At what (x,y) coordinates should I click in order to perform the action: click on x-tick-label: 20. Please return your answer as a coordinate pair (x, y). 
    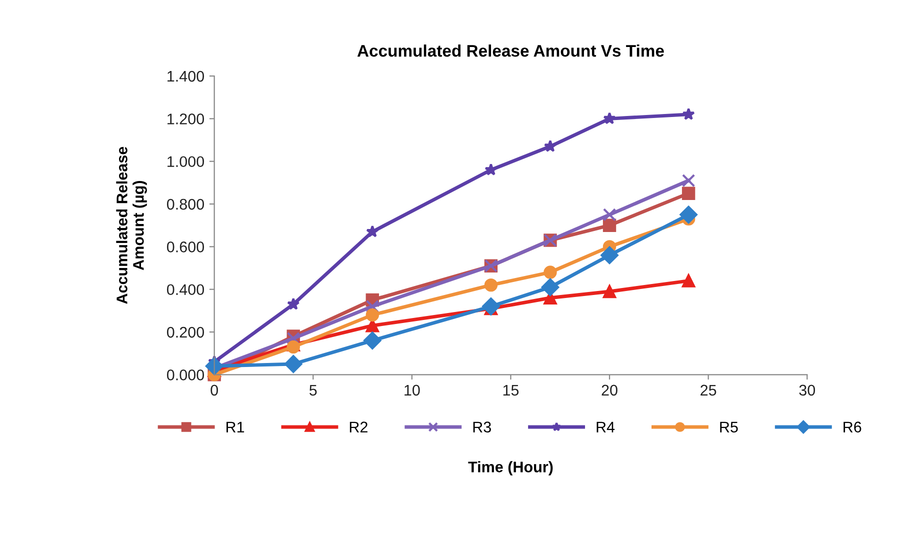
    Looking at the image, I should click on (610, 390).